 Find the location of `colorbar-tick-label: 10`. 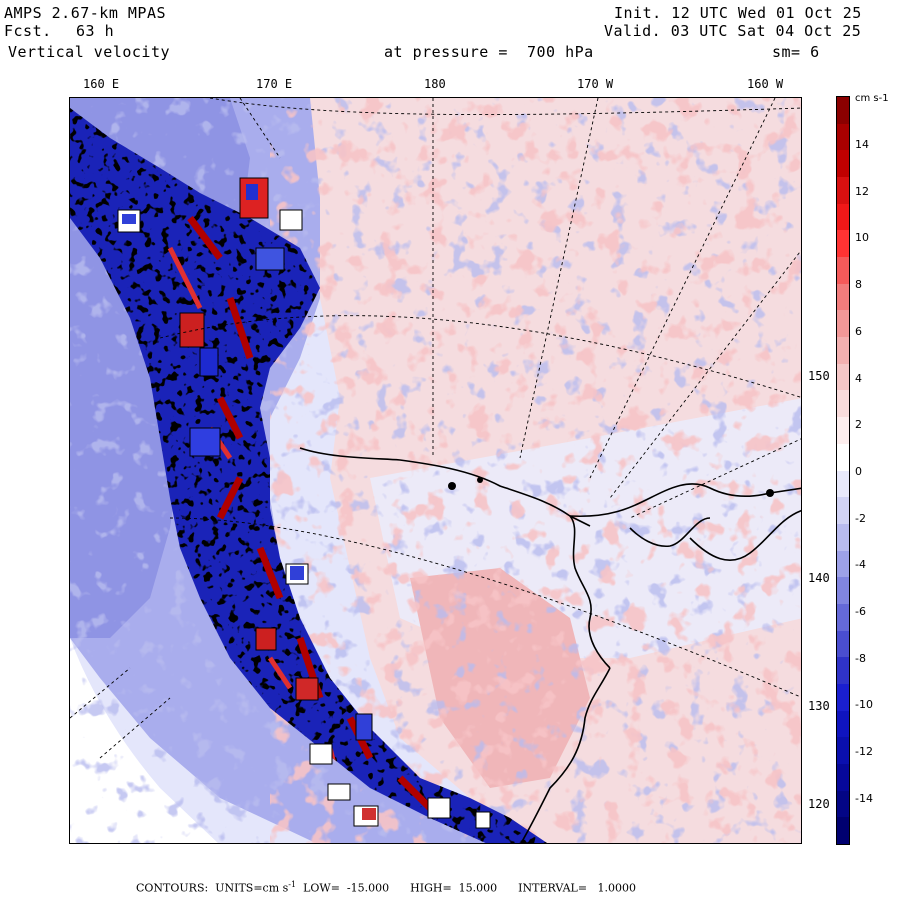

colorbar-tick-label: 10 is located at coordinates (862, 238).